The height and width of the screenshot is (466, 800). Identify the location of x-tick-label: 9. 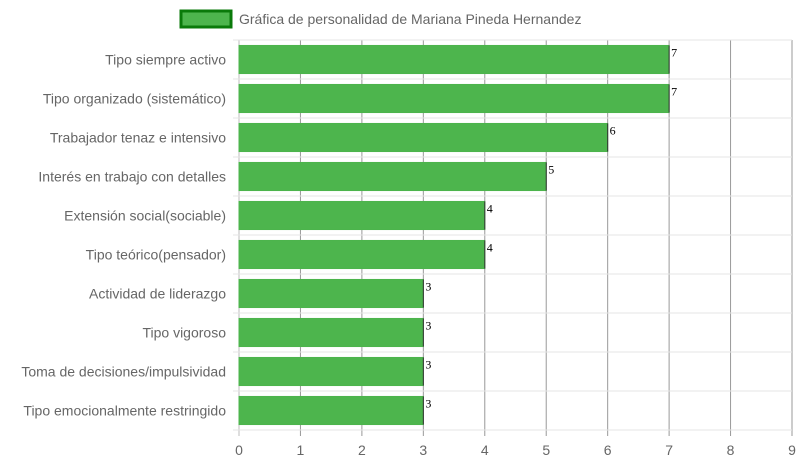
(792, 450).